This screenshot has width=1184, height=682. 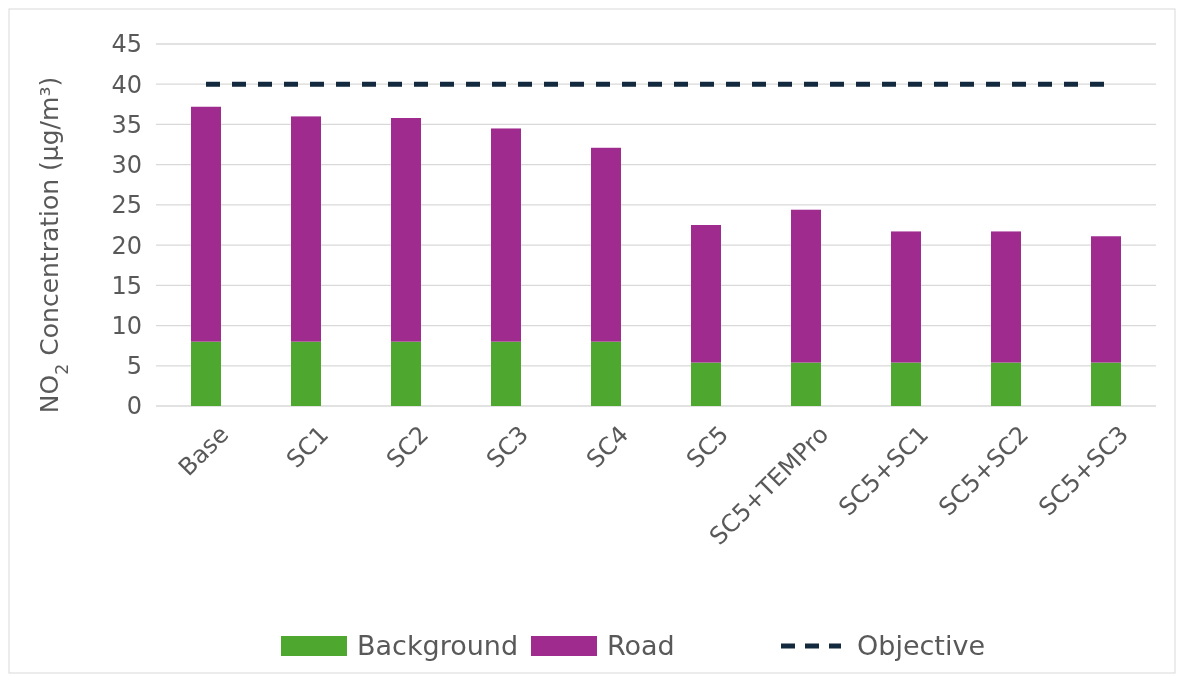 What do you see at coordinates (126, 44) in the screenshot?
I see `y-tick-label: 45` at bounding box center [126, 44].